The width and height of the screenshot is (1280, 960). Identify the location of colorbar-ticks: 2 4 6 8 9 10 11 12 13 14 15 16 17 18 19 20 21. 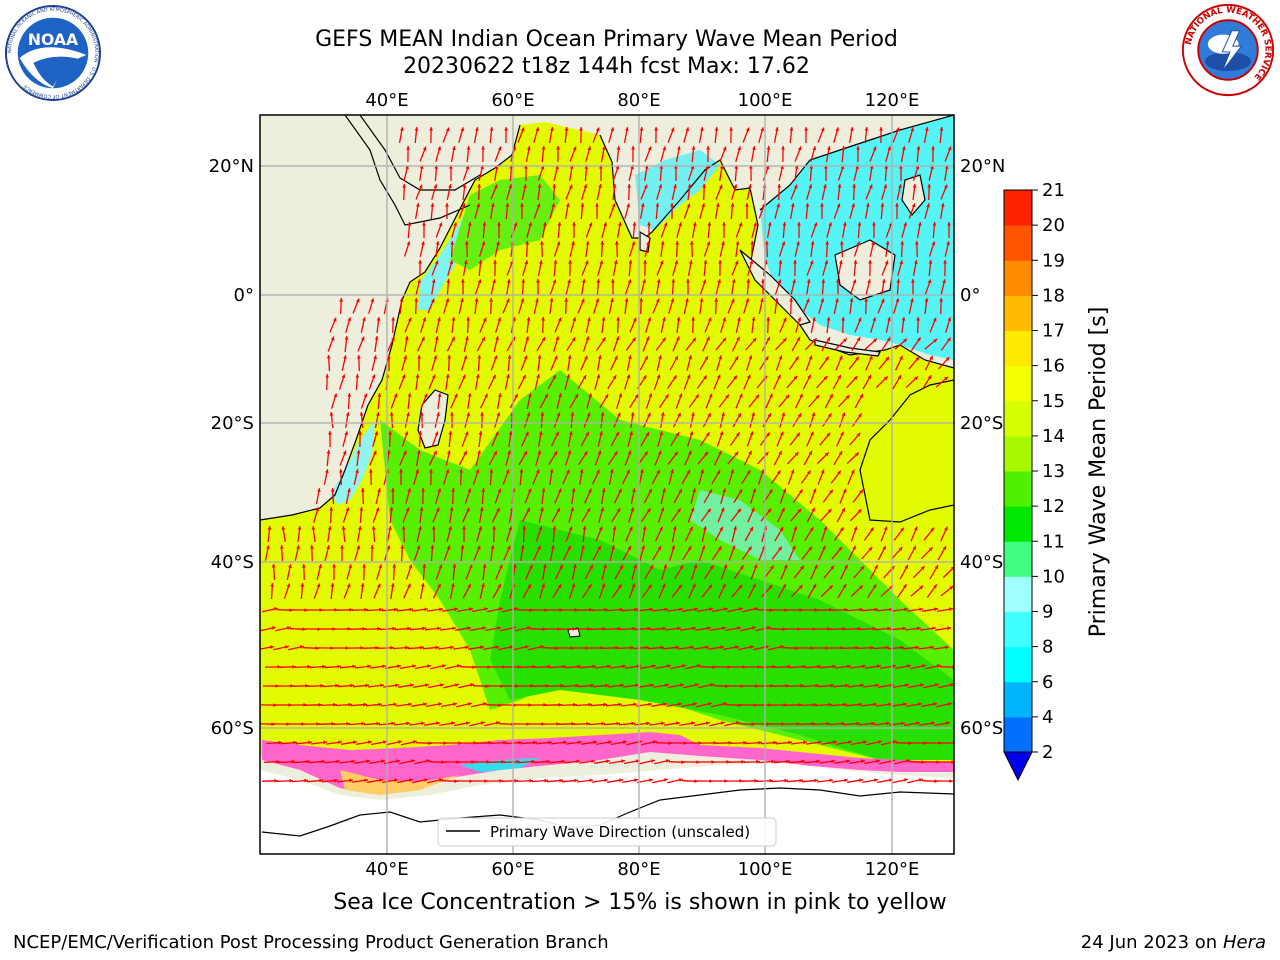
(1048, 471).